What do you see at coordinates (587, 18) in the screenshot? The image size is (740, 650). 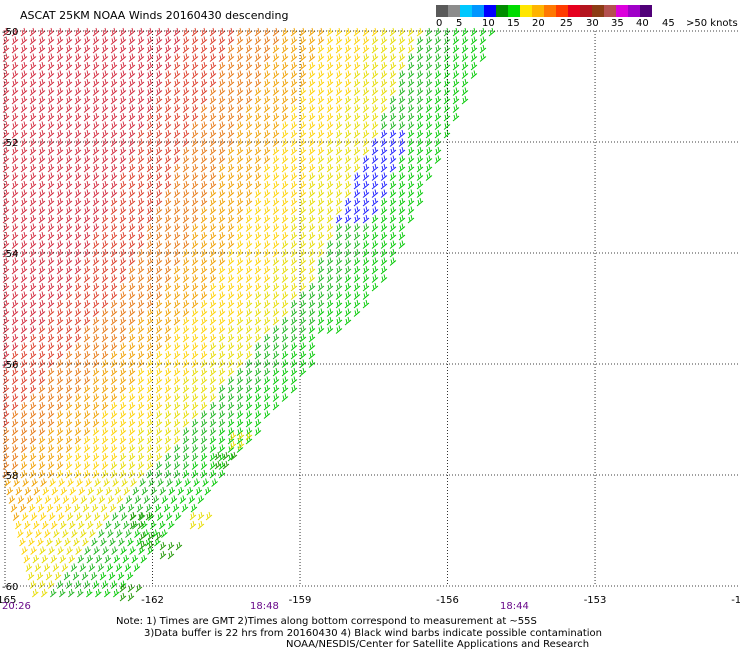 I see `wind-speed-legend: 0 5 10 15 20 25 30 35 40 45 >50 knots` at bounding box center [587, 18].